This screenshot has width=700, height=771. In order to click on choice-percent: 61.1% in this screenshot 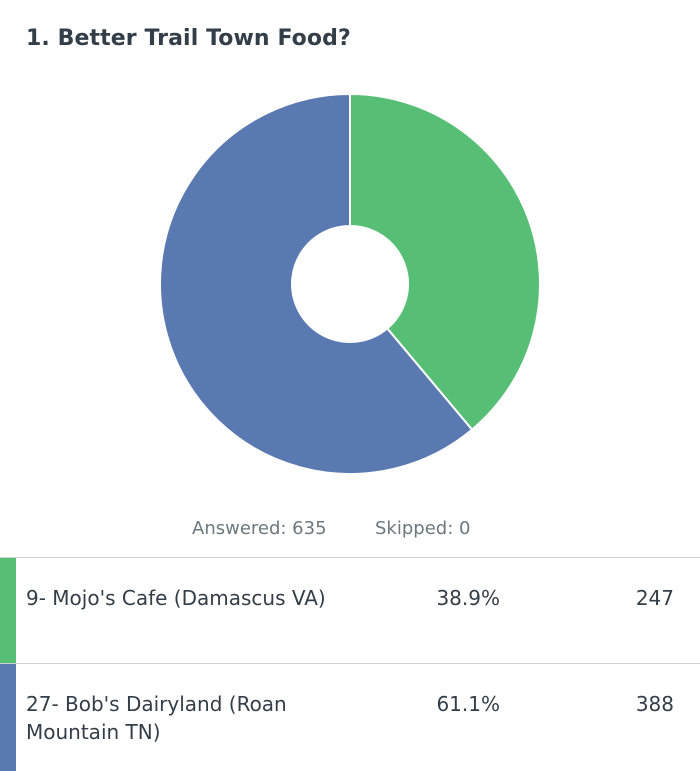, I will do `click(468, 704)`.